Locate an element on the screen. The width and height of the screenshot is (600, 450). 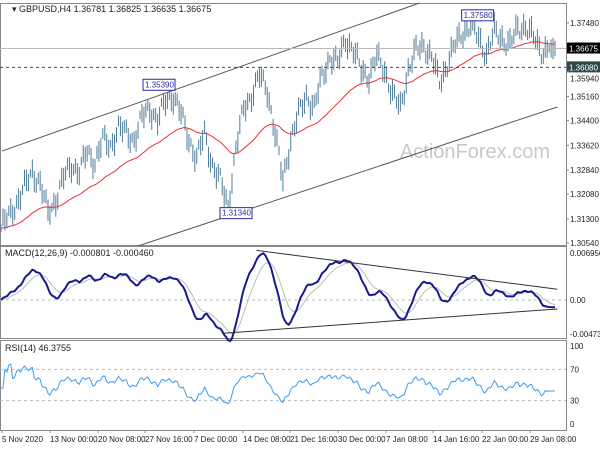
macd-y-label: 0.006956 is located at coordinates (585, 253).